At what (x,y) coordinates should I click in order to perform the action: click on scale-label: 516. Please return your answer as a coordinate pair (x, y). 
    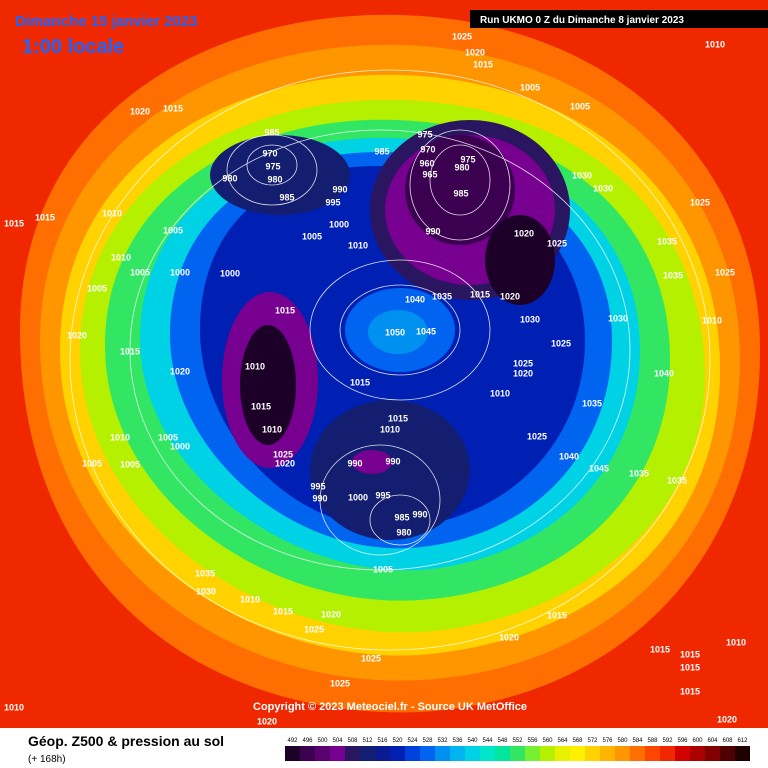
    Looking at the image, I should click on (382, 741).